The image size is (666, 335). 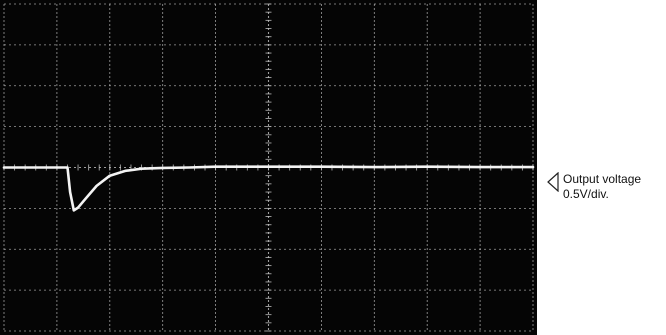 I want to click on trace-line, so click(x=268, y=188).